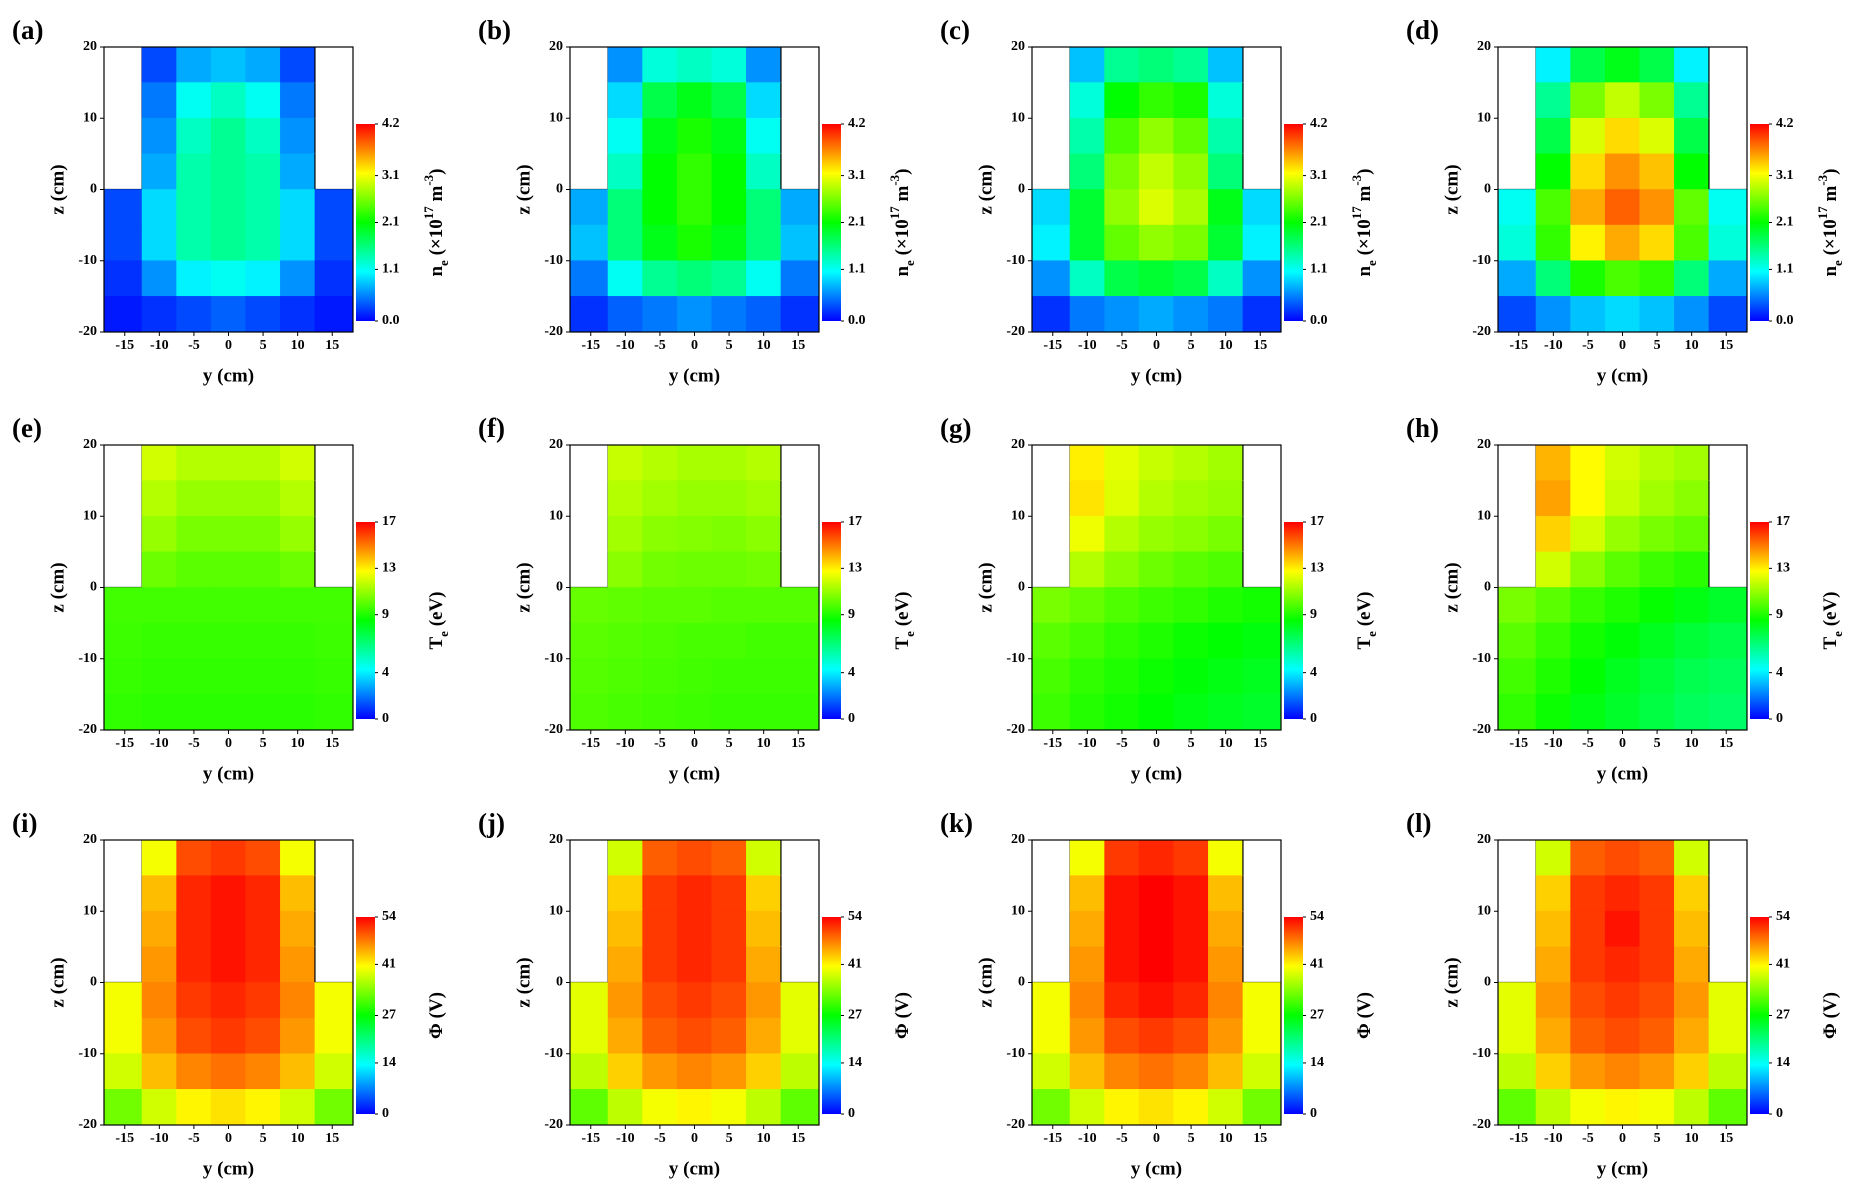 The image size is (1850, 1185). What do you see at coordinates (1021, 982) in the screenshot?
I see `y-tick-label: 0` at bounding box center [1021, 982].